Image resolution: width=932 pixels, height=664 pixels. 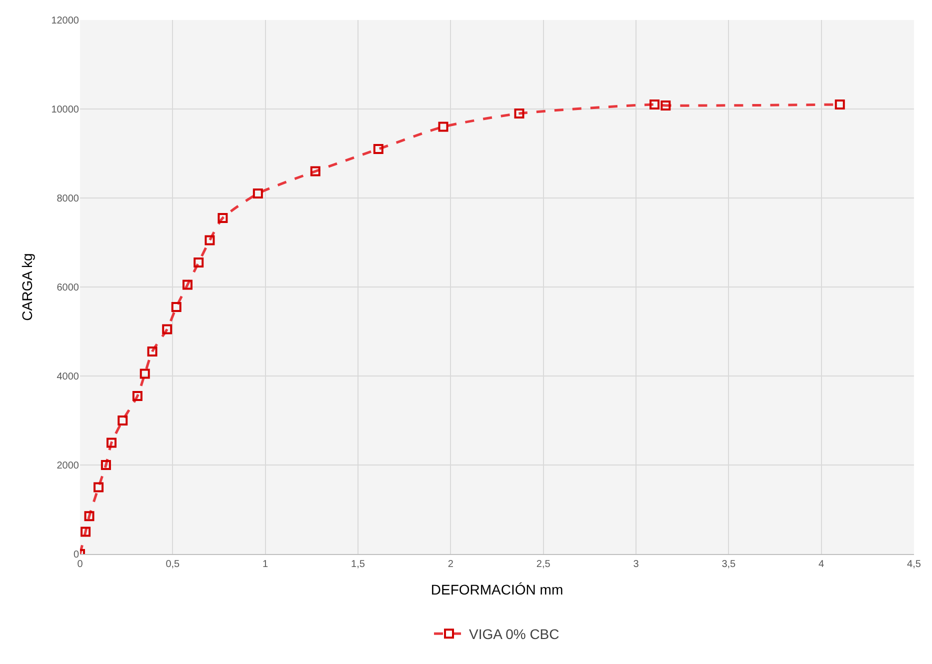 What do you see at coordinates (68, 199) in the screenshot?
I see `y-tick-label: 8000` at bounding box center [68, 199].